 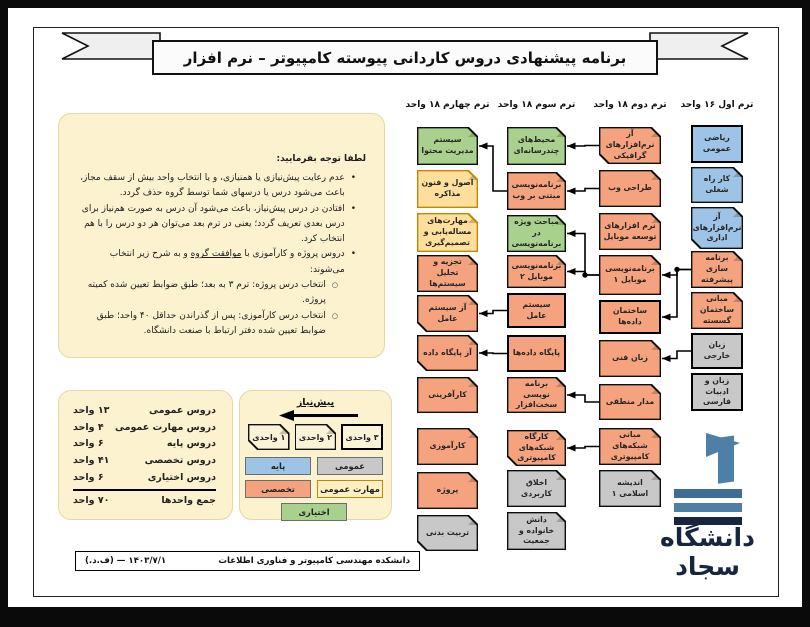 I want to click on course-box: برنامه‌نویسی مبتنی بر وب, so click(x=536, y=191).